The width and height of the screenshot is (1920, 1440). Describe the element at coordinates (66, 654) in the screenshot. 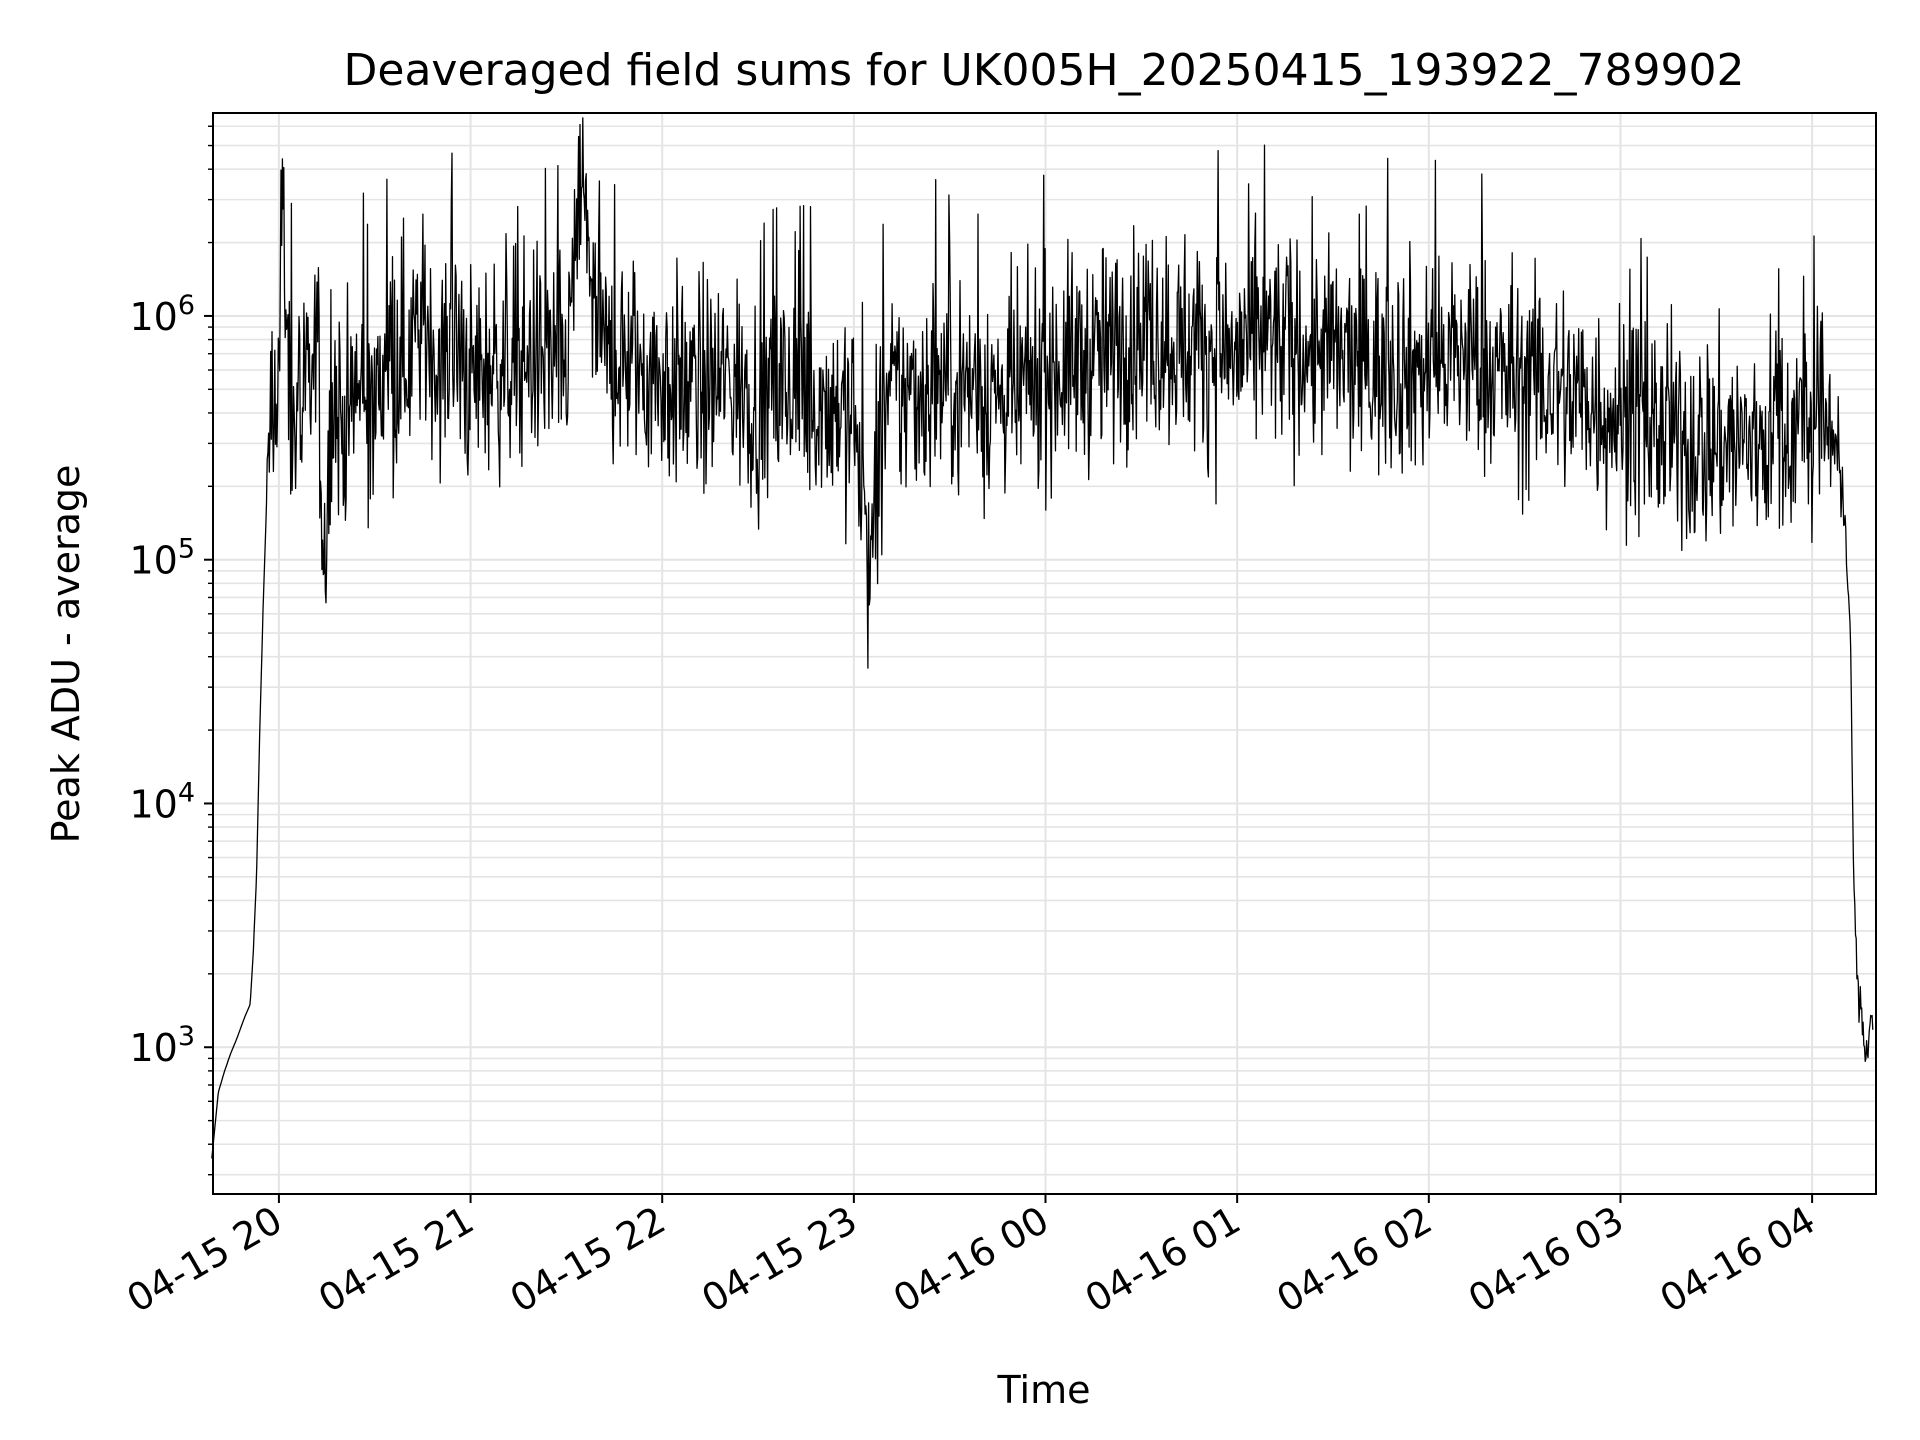

I see `y-axis-label: Peak ADU - average` at that location.